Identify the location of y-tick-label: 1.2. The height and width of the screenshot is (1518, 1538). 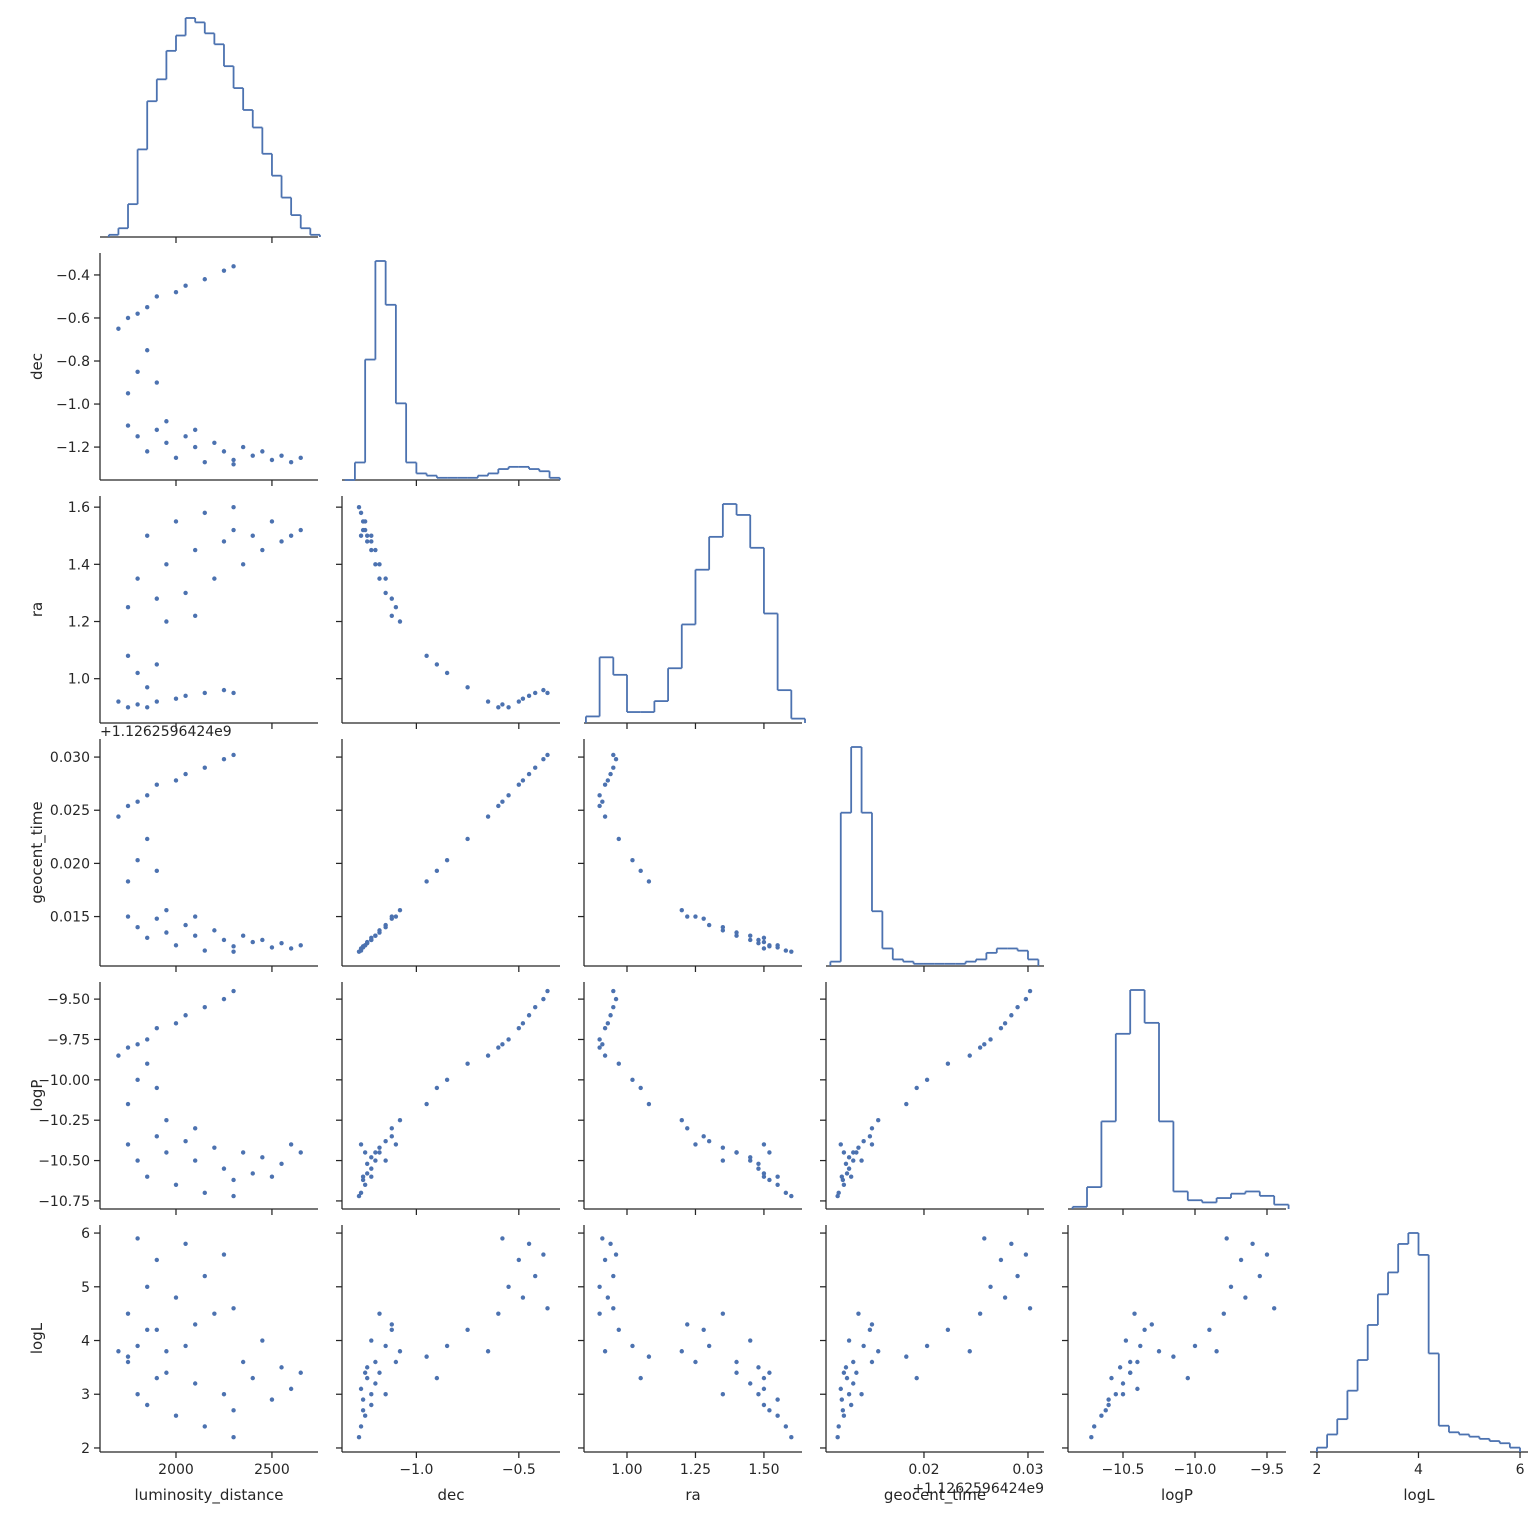
(79, 623).